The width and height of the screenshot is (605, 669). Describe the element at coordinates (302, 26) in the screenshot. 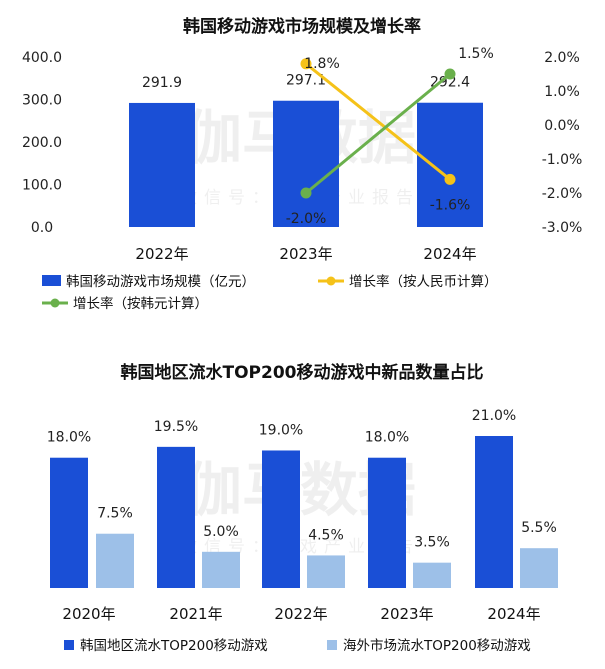

I see `chart1-title: 韩国移动游戏市场规模及增长率` at that location.